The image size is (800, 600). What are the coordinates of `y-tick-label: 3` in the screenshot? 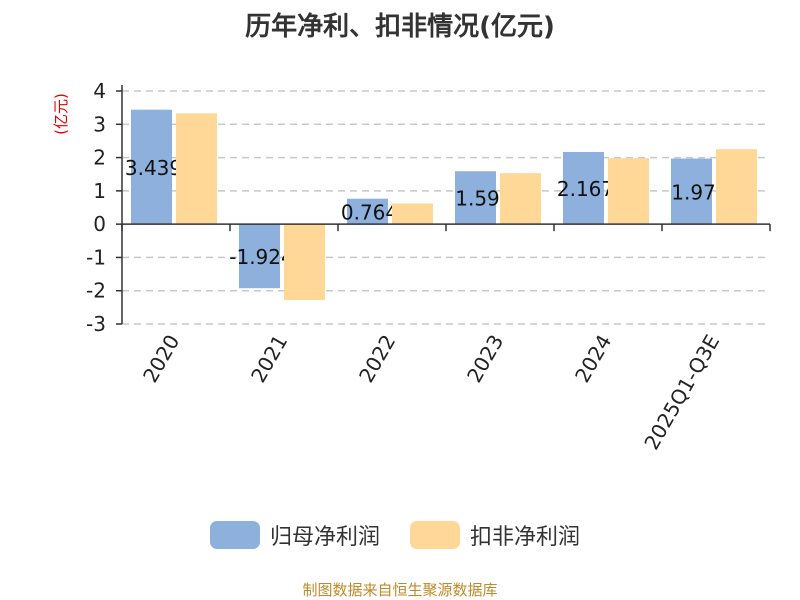 It's located at (99, 124).